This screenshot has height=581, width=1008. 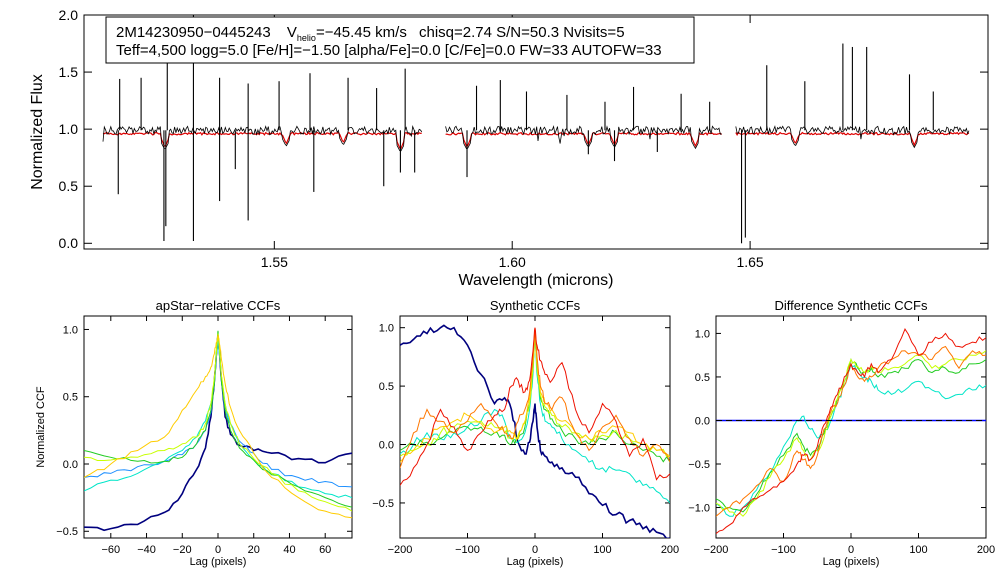 What do you see at coordinates (254, 550) in the screenshot?
I see `x-tick-label: 20` at bounding box center [254, 550].